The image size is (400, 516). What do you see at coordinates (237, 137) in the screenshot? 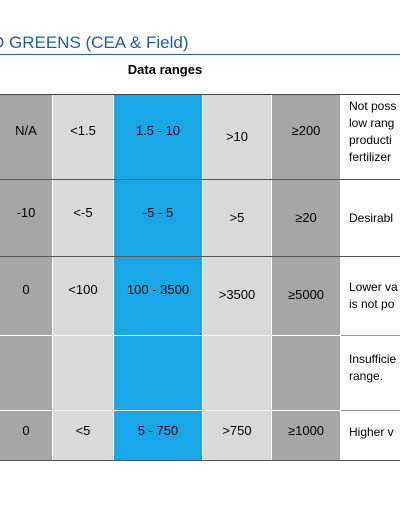
I see `cell-high: >10` at bounding box center [237, 137].